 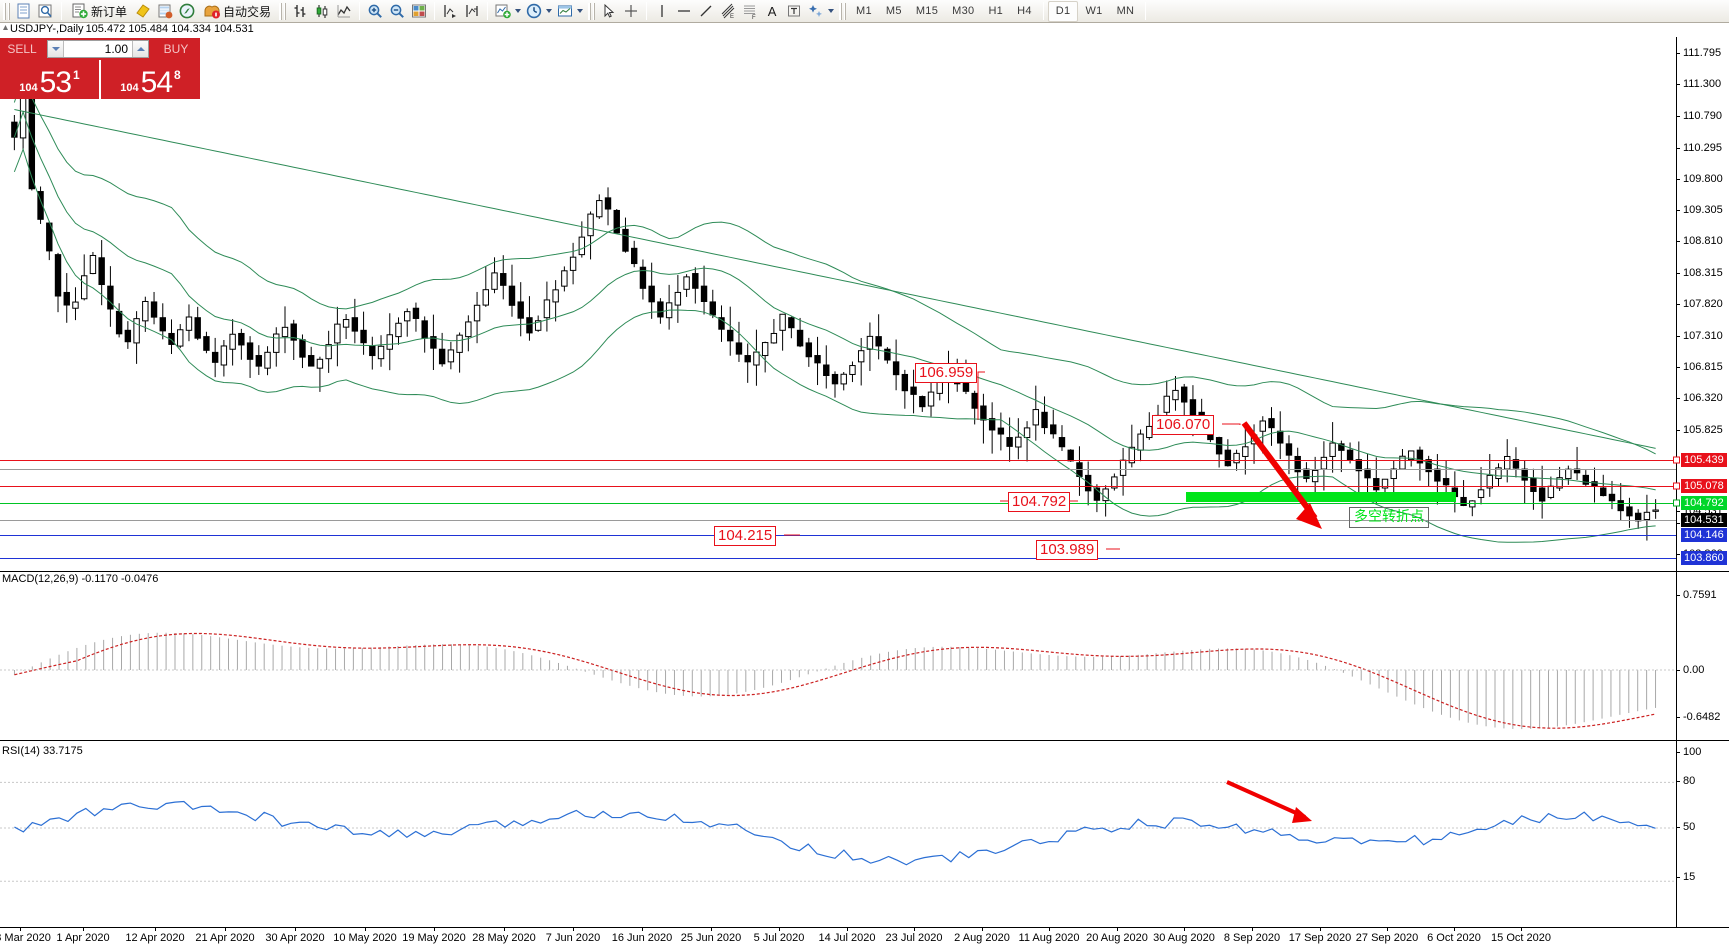 I want to click on terminal-icon, so click(x=24, y=11).